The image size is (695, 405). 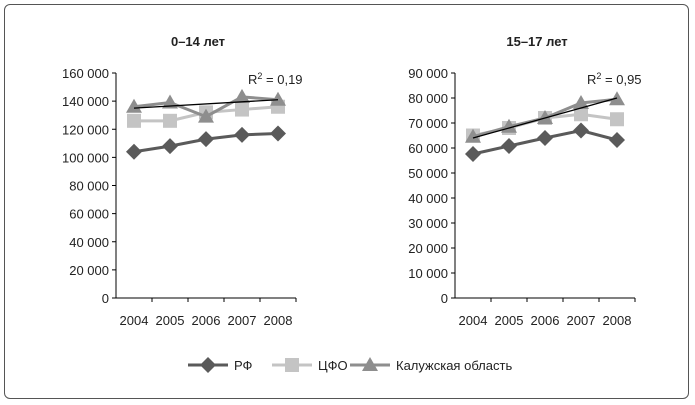 I want to click on r-squared-label: R2 = 0,19, so click(x=275, y=79).